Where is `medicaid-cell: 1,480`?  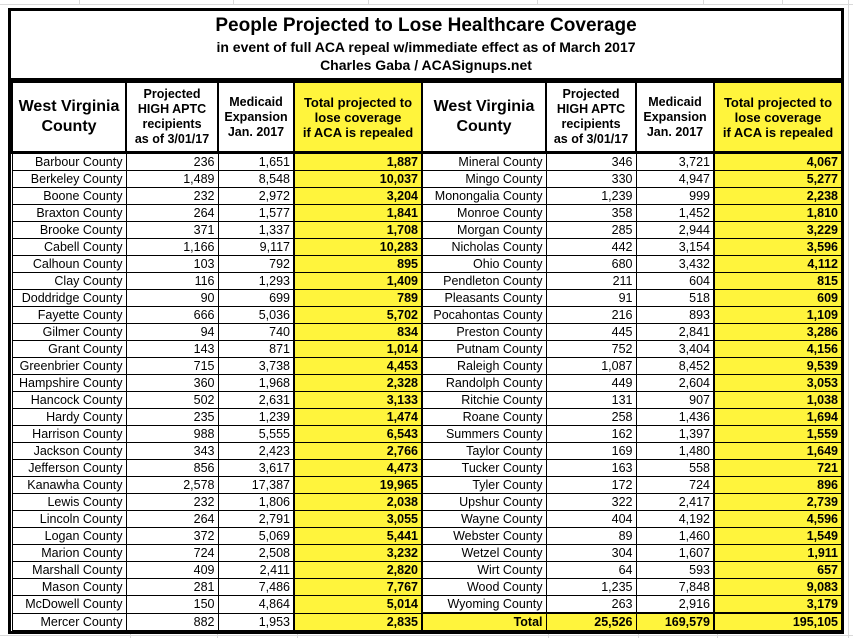
medicaid-cell: 1,480 is located at coordinates (675, 451).